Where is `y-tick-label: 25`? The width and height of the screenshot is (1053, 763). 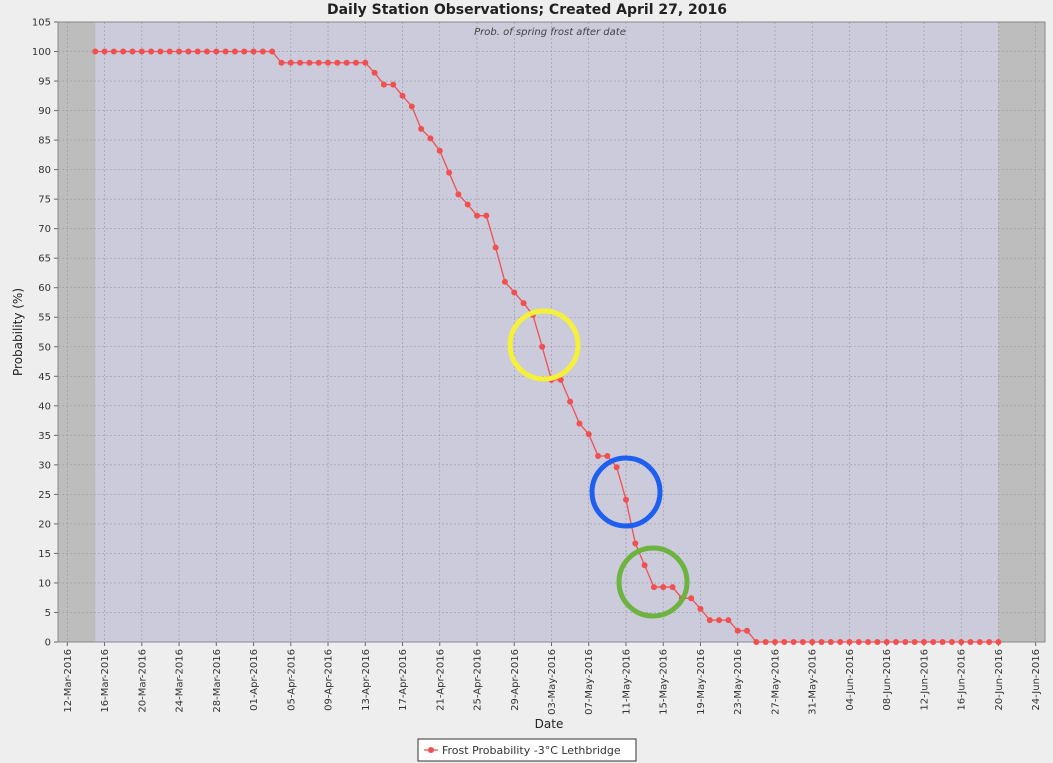 y-tick-label: 25 is located at coordinates (44, 495).